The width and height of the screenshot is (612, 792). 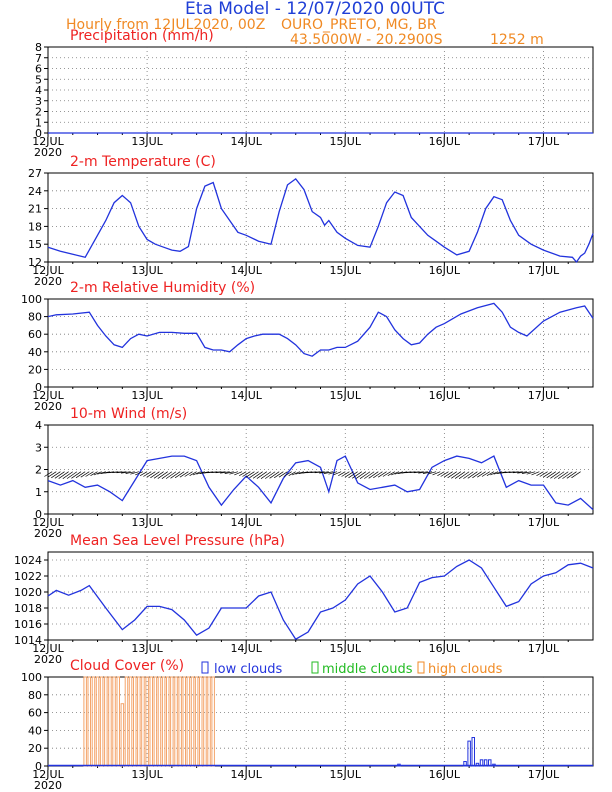 I want to click on y-tick-label: 27, so click(x=35, y=173).